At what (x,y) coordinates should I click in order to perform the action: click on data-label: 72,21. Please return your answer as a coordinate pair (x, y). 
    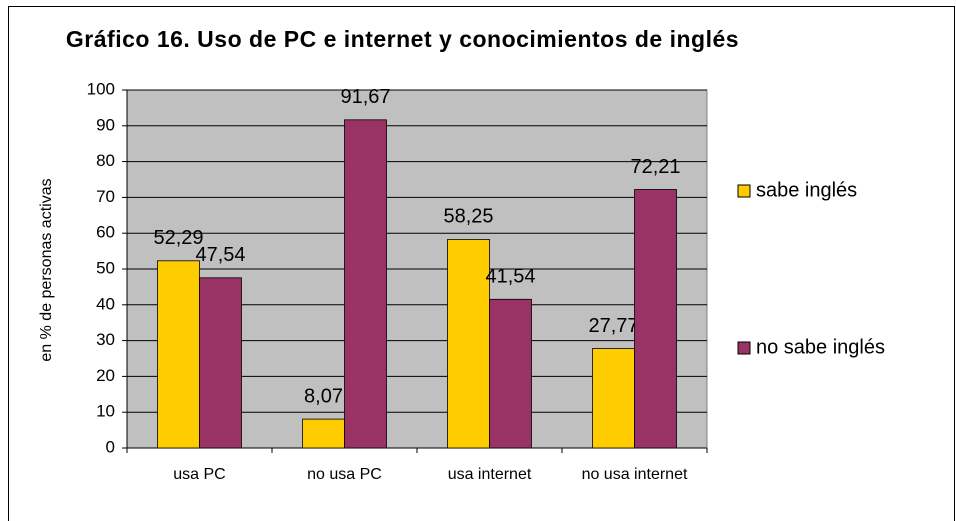
    Looking at the image, I should click on (655, 167).